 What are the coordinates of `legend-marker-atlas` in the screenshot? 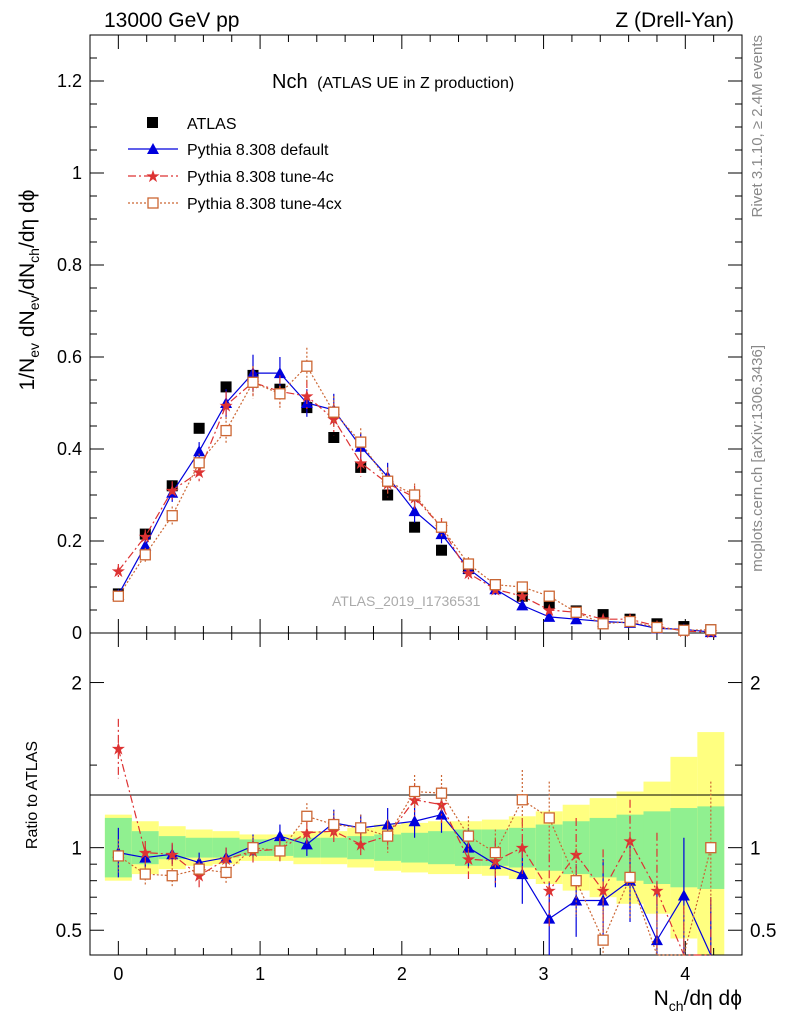 It's located at (152, 122).